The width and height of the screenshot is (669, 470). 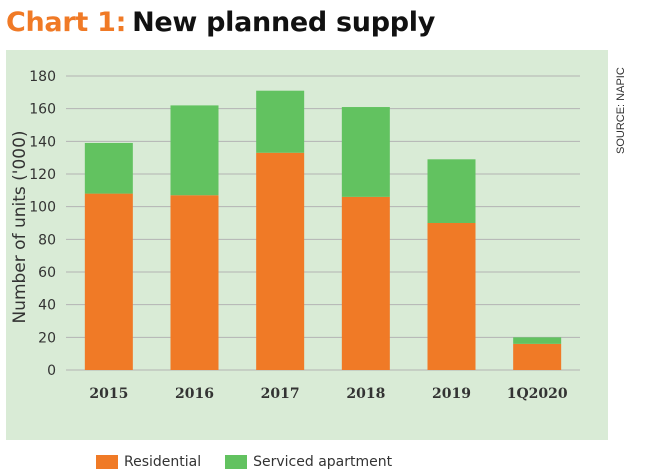 What do you see at coordinates (108, 168) in the screenshot?
I see `bar-serviced-apartment-2015` at bounding box center [108, 168].